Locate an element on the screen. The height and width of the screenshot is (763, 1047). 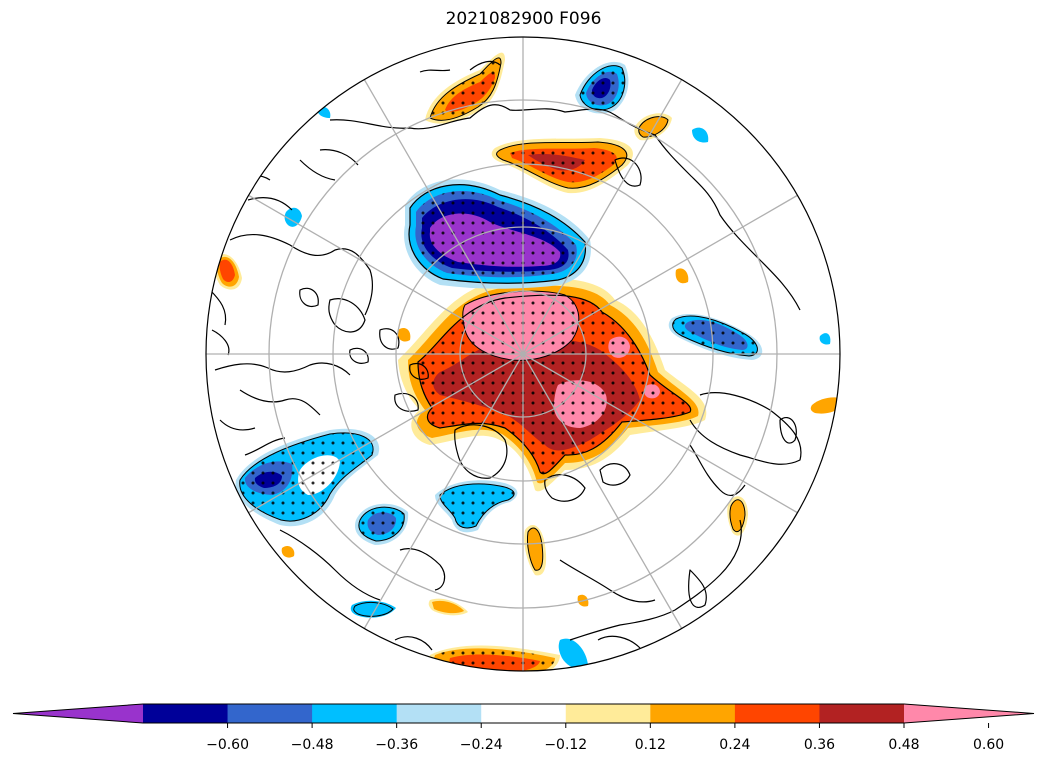
colorbar-tick-label: 0.48 is located at coordinates (903, 745).